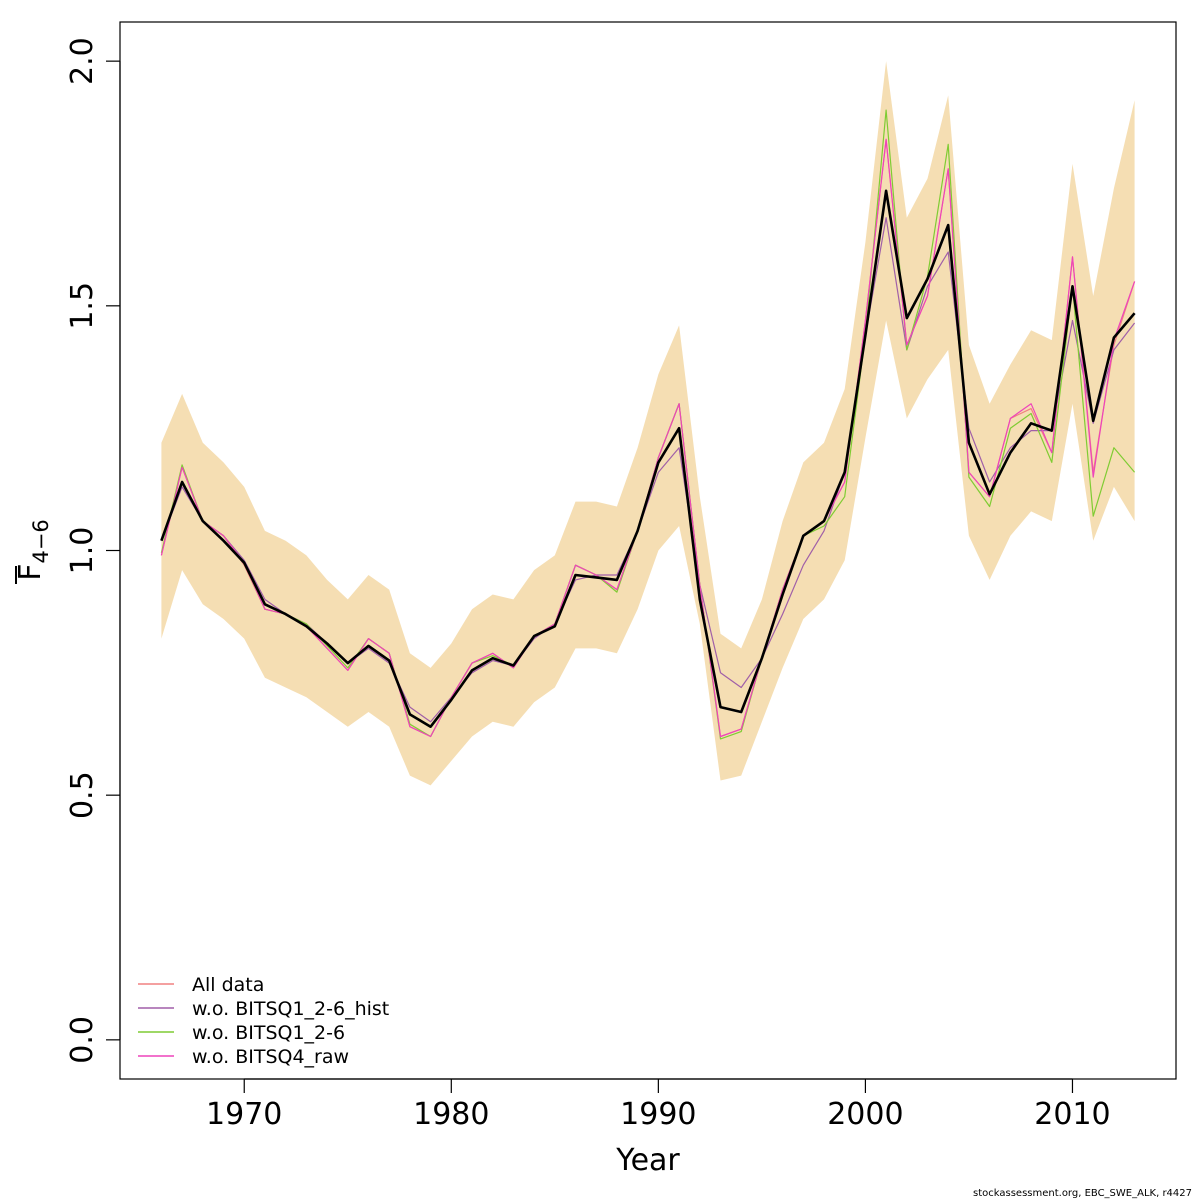 Image resolution: width=1200 pixels, height=1200 pixels. Describe the element at coordinates (82, 61) in the screenshot. I see `y-tick-label: 2.0` at that location.